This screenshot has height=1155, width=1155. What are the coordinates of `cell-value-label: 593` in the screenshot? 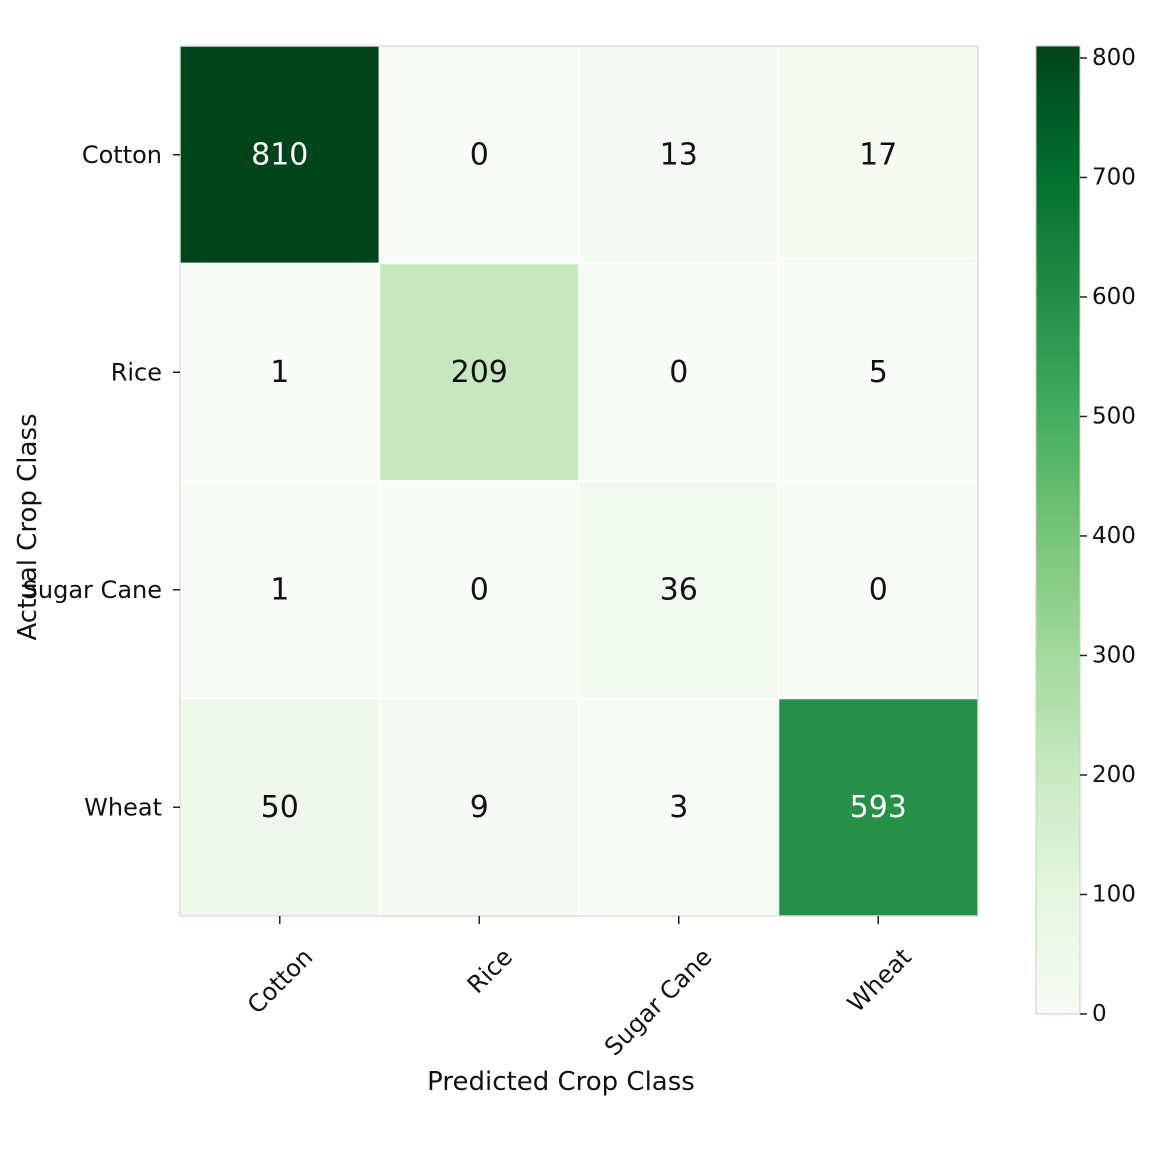 It's located at (878, 807).